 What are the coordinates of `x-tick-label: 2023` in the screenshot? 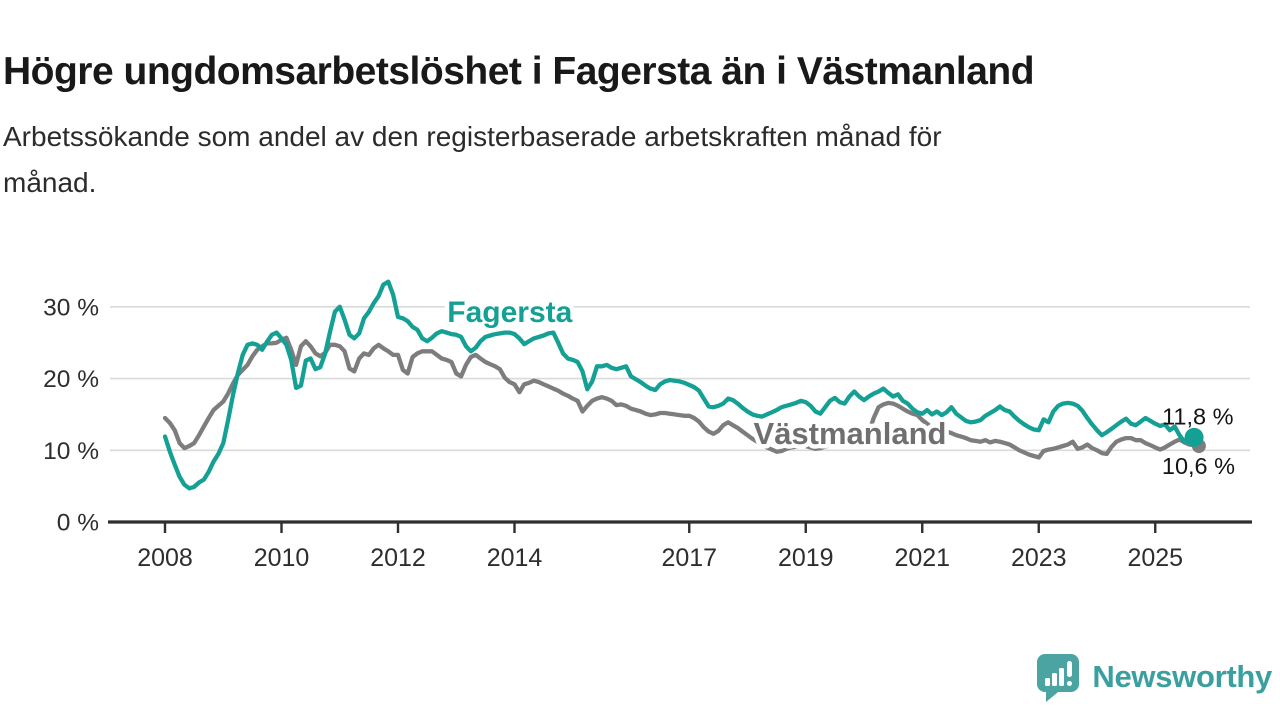 It's located at (1039, 558).